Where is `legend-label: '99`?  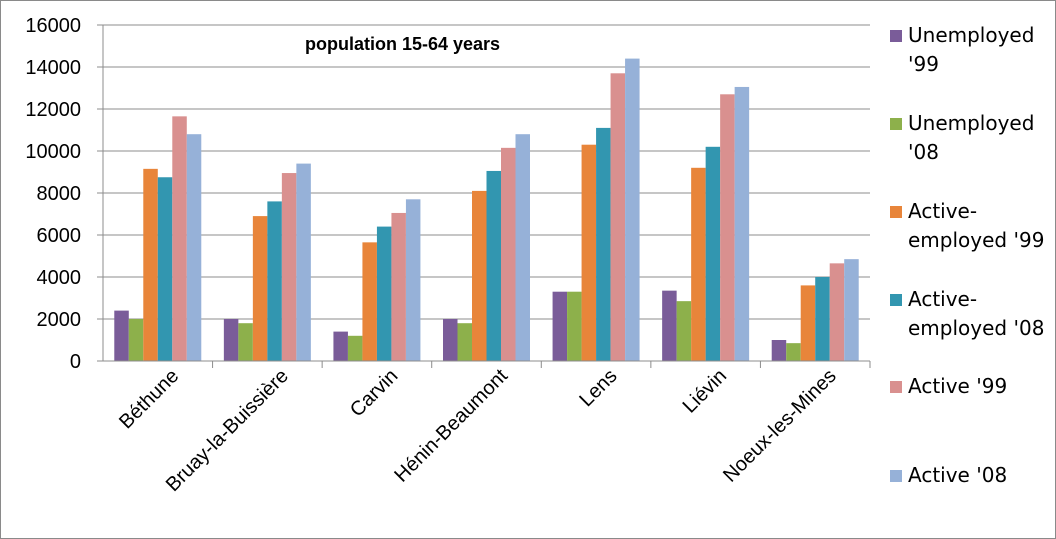 legend-label: '99 is located at coordinates (923, 64).